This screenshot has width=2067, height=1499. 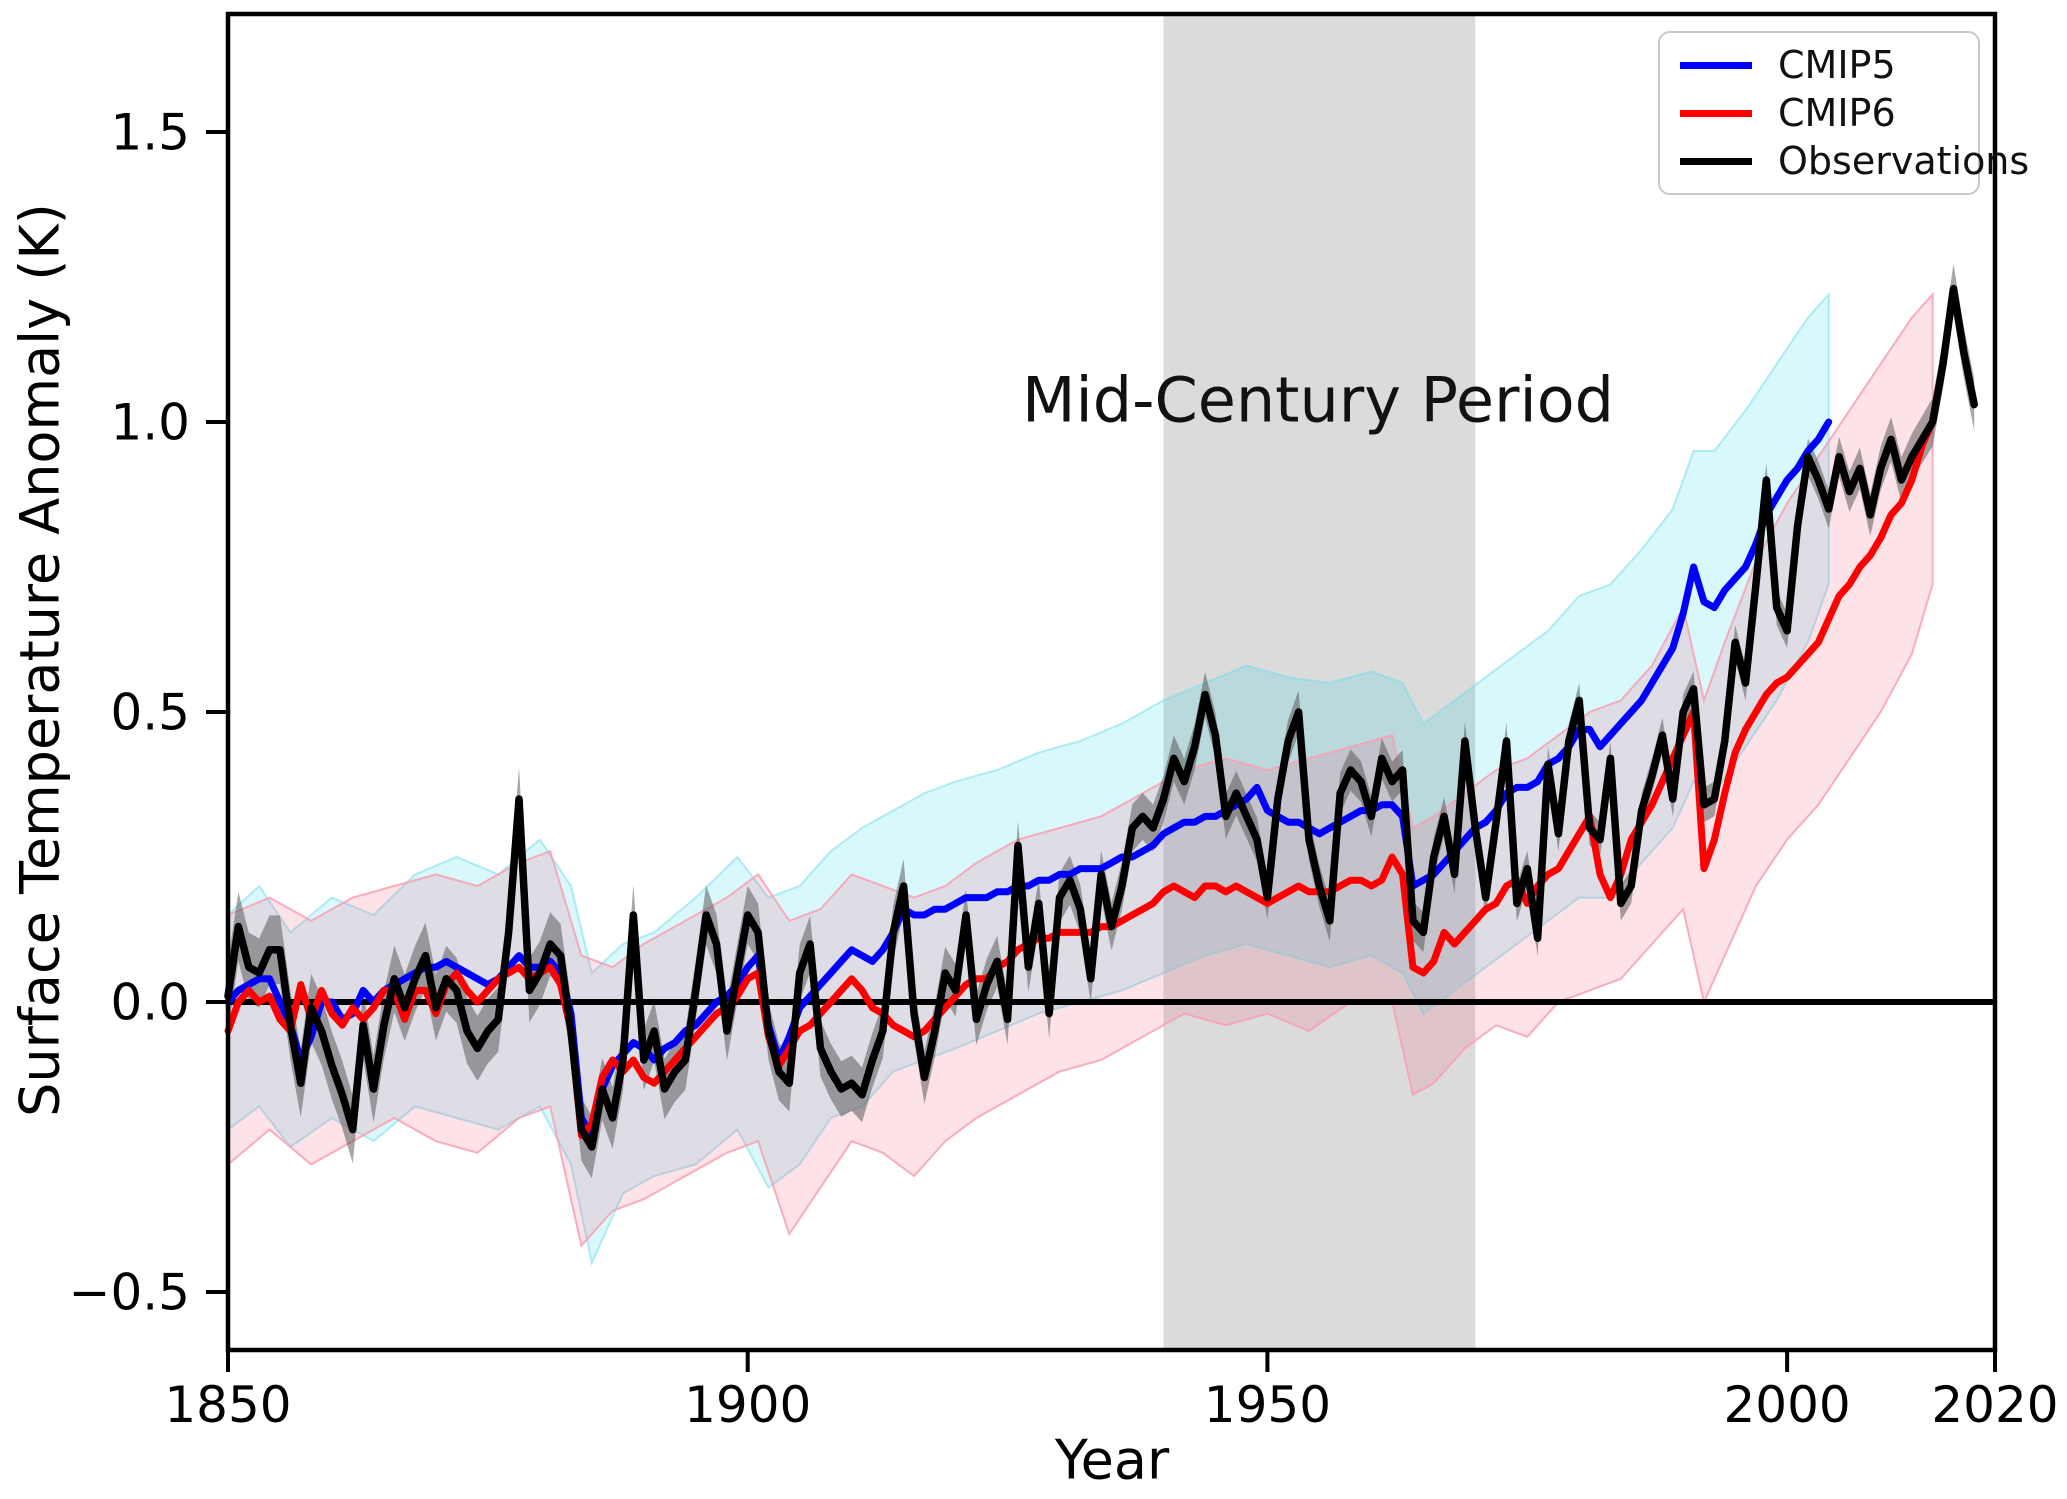 I want to click on observations-line-swatch, so click(x=1716, y=161).